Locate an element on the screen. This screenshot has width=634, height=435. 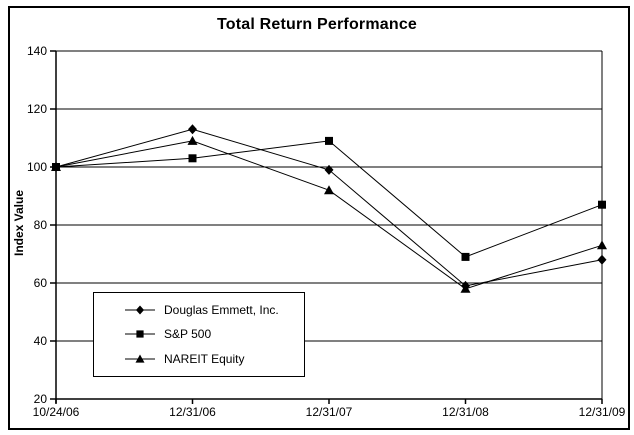
x-axis-tick-label: 12/31/07 is located at coordinates (329, 412).